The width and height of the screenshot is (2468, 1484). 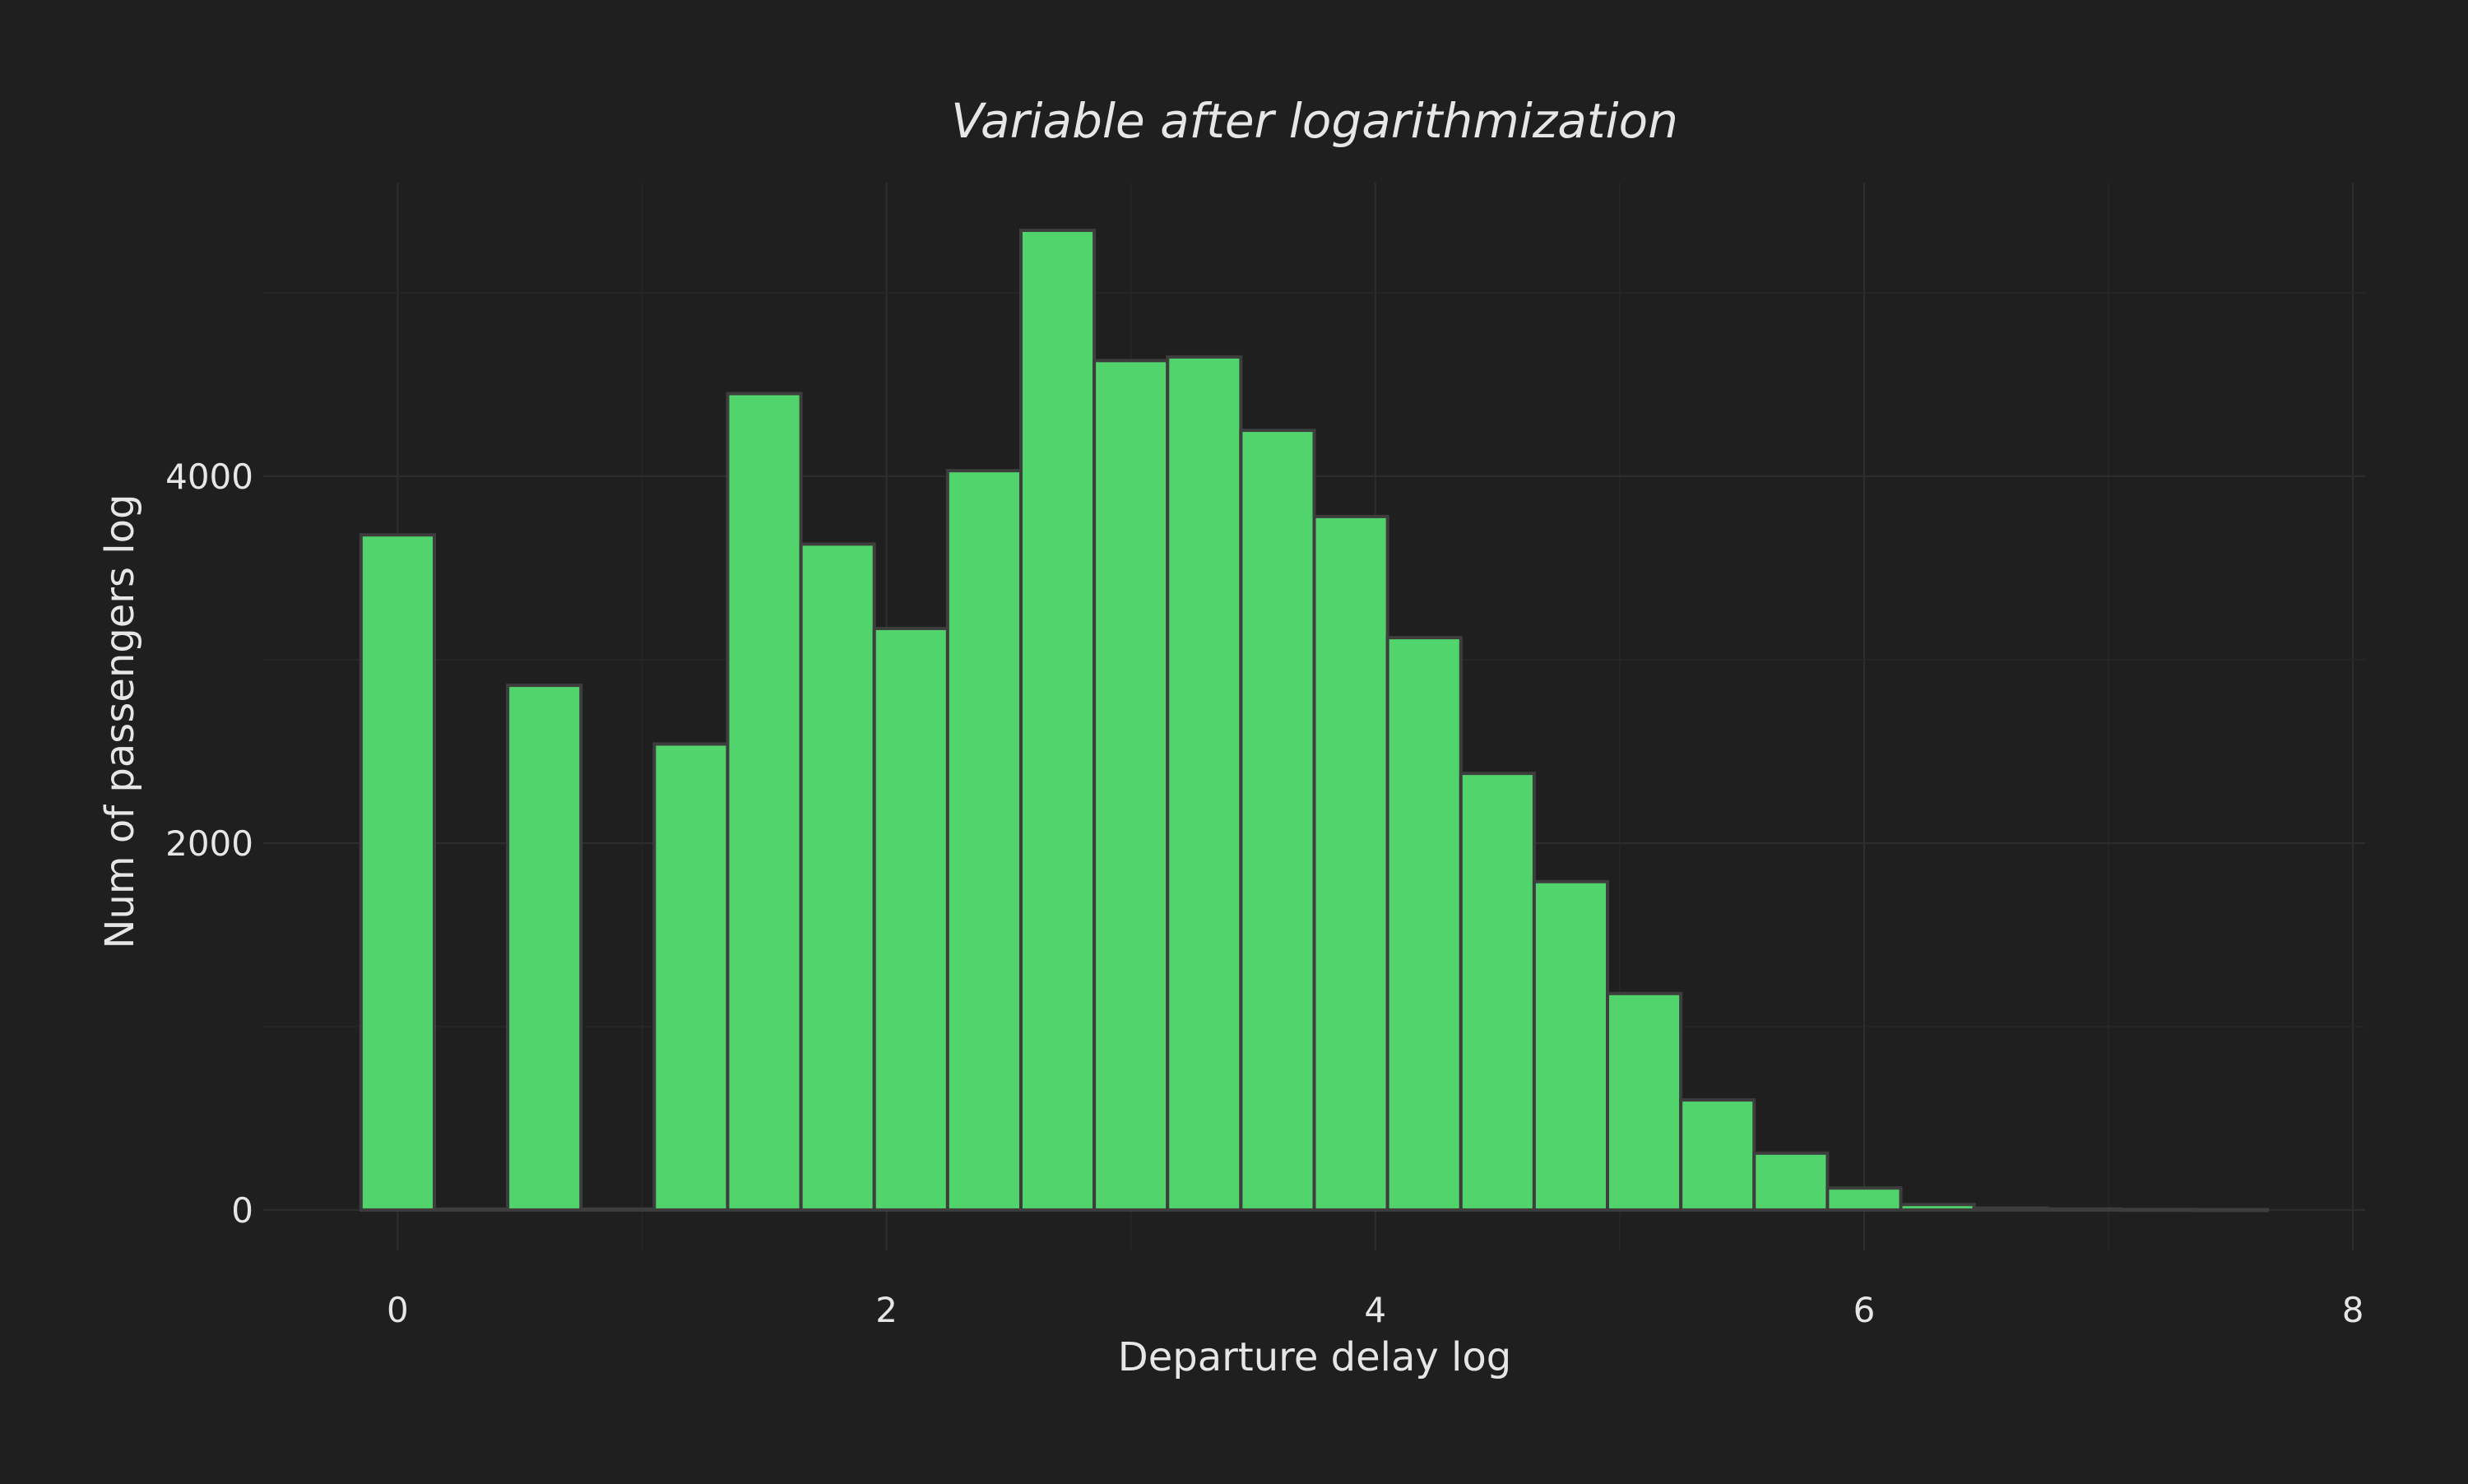 I want to click on x-axis-title: Departure delay log, so click(x=1314, y=1357).